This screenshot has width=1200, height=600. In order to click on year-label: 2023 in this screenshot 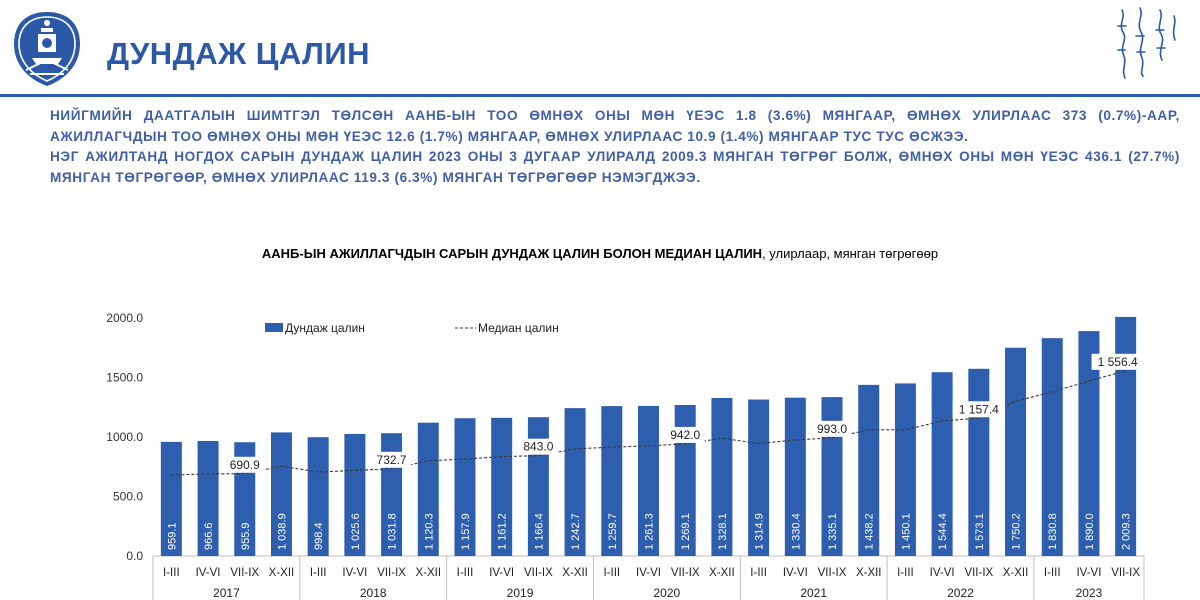, I will do `click(1089, 593)`.